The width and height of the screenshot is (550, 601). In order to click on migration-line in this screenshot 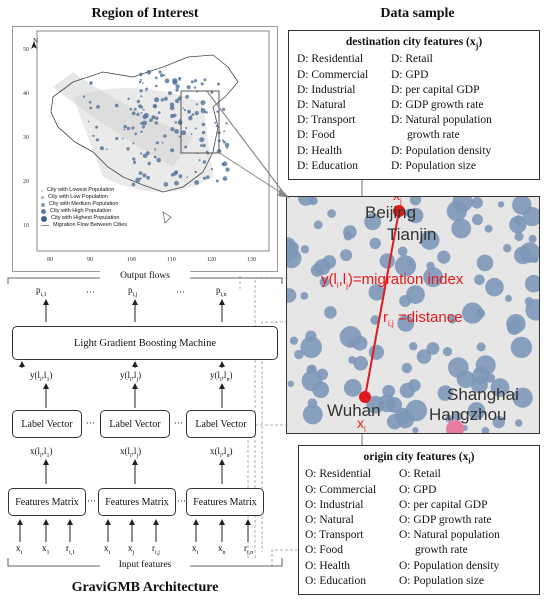, I will do `click(382, 304)`.